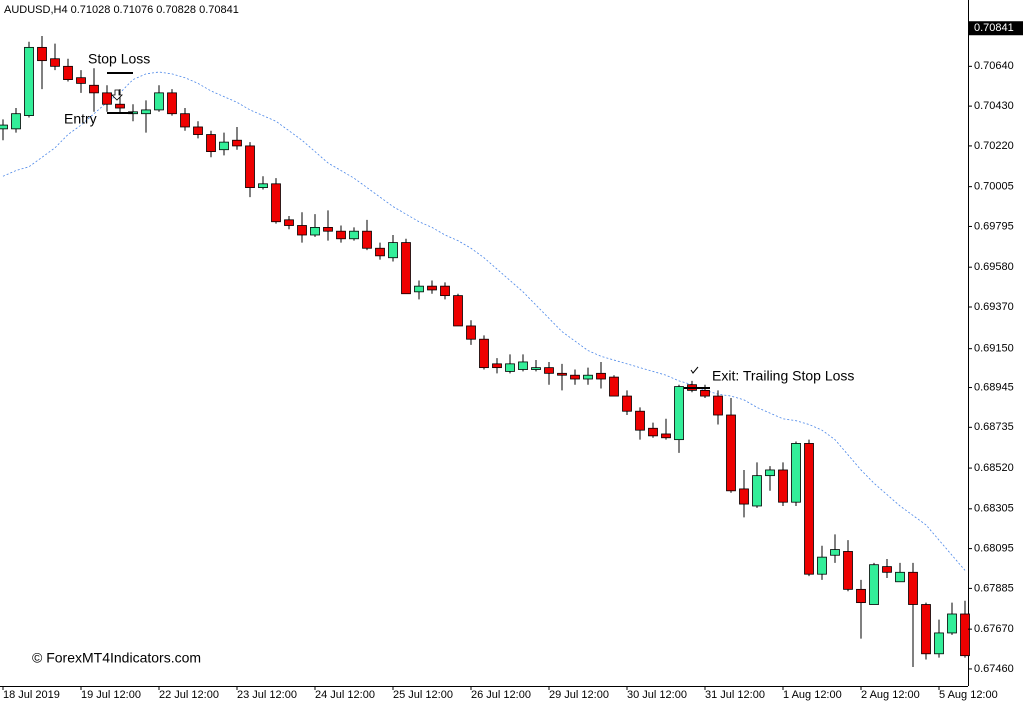 The image size is (1024, 705). What do you see at coordinates (994, 549) in the screenshot?
I see `y-tick-label: 0.68095` at bounding box center [994, 549].